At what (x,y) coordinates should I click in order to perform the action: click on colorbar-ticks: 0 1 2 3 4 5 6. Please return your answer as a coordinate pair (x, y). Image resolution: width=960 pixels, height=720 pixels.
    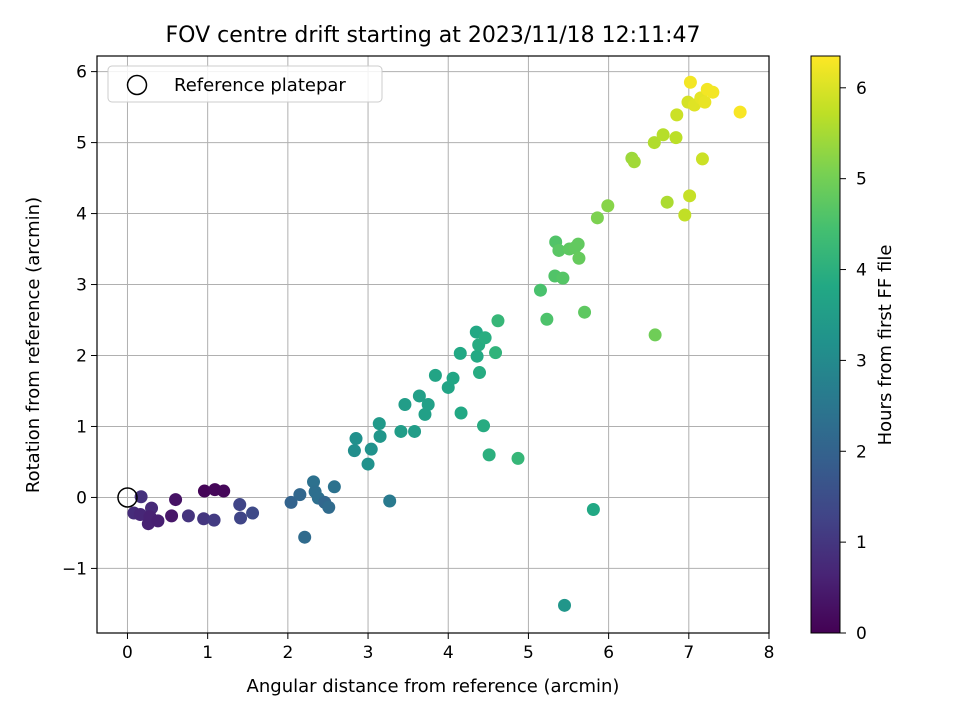
    Looking at the image, I should click on (853, 361).